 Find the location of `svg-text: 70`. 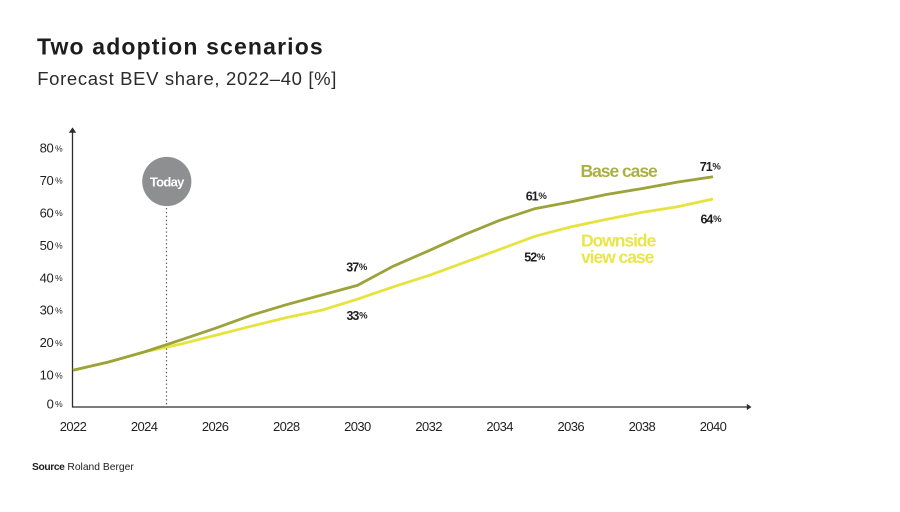

svg-text: 70 is located at coordinates (47, 180).